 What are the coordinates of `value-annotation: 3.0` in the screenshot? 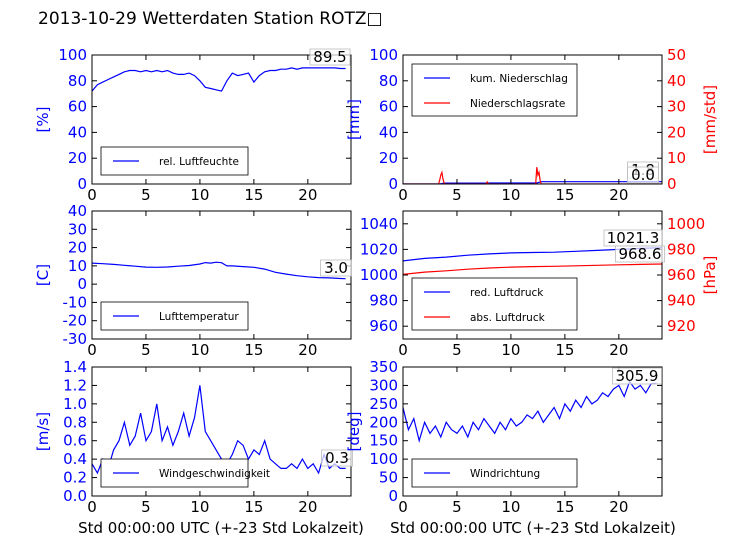 It's located at (336, 268).